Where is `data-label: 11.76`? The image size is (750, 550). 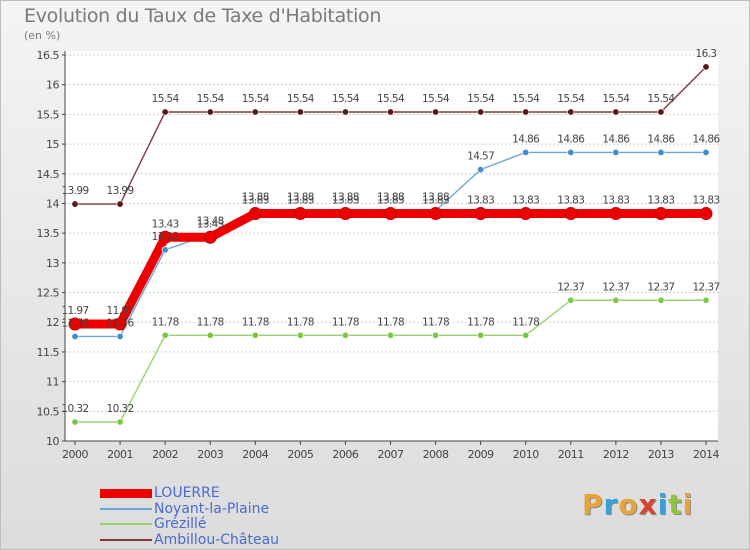 data-label: 11.76 is located at coordinates (75, 323).